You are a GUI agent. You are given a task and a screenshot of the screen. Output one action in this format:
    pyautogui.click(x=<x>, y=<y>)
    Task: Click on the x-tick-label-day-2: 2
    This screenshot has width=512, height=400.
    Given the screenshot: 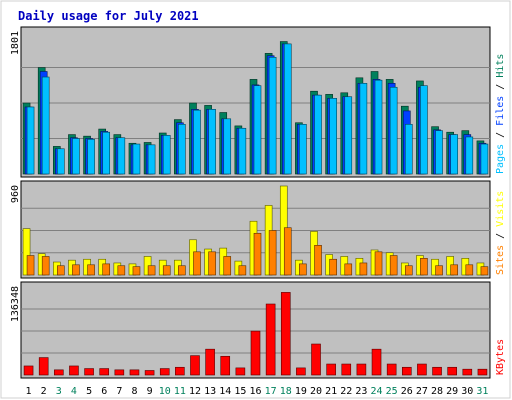 What is the action you would take?
    pyautogui.click(x=44, y=391)
    